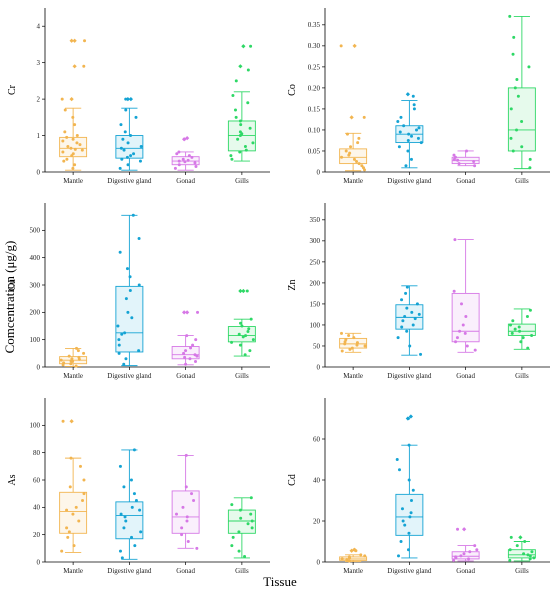 This screenshot has height=594, width=550. I want to click on panel-y-label: As, so click(12, 479).